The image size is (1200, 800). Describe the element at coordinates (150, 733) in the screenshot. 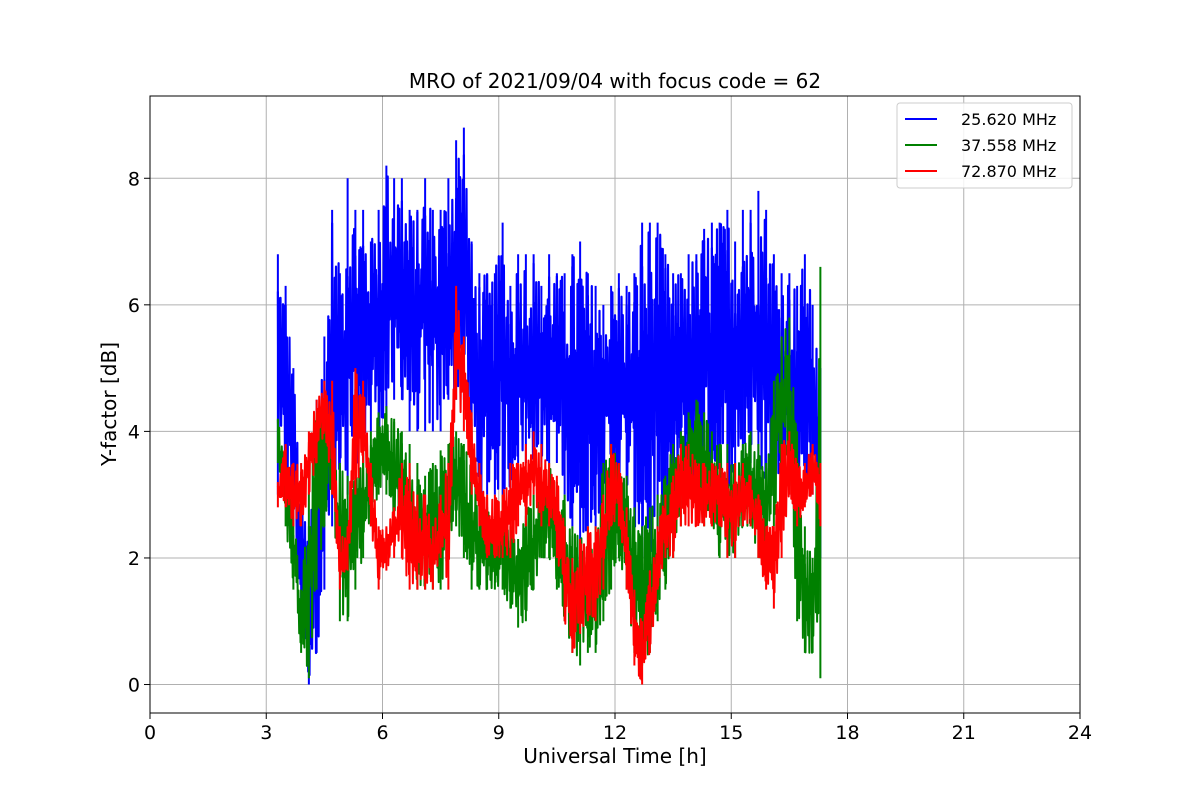

I see `x-tick-label: 0` at that location.